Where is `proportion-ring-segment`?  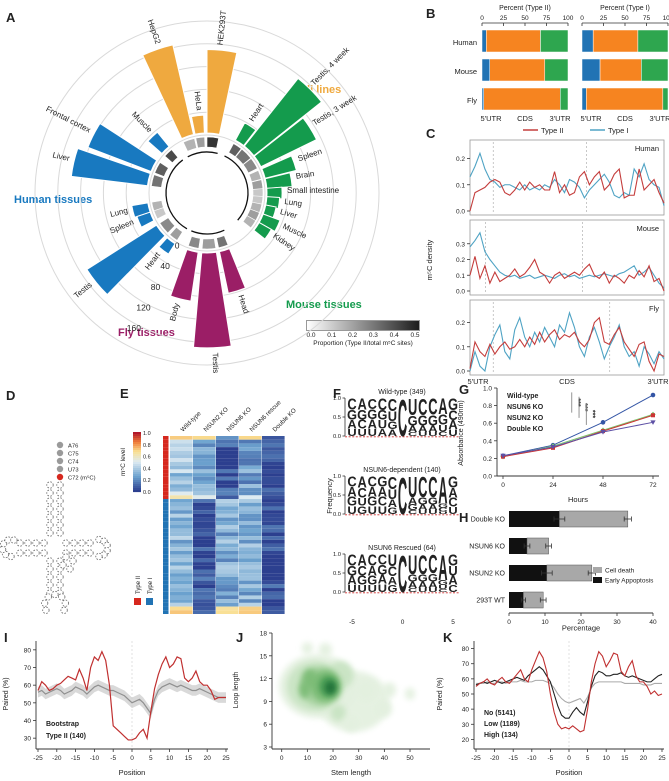 proportion-ring-segment is located at coordinates (171, 156).